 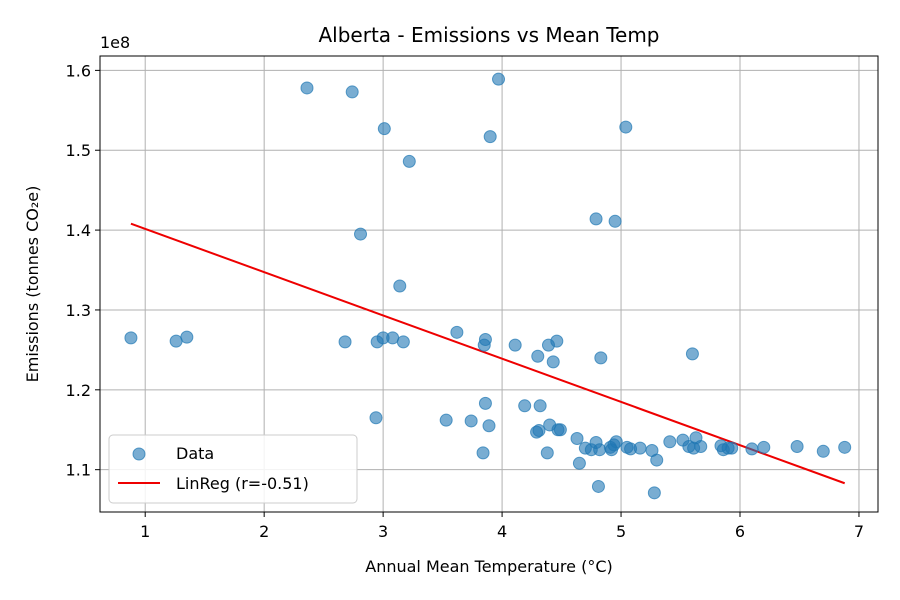 What do you see at coordinates (383, 531) in the screenshot?
I see `x-tick-label: 3` at bounding box center [383, 531].